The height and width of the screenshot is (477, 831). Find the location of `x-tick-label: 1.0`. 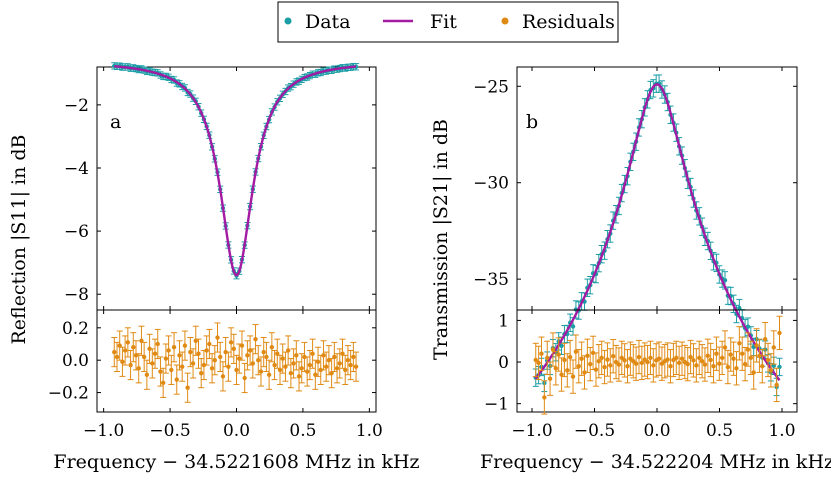

x-tick-label: 1.0 is located at coordinates (781, 431).